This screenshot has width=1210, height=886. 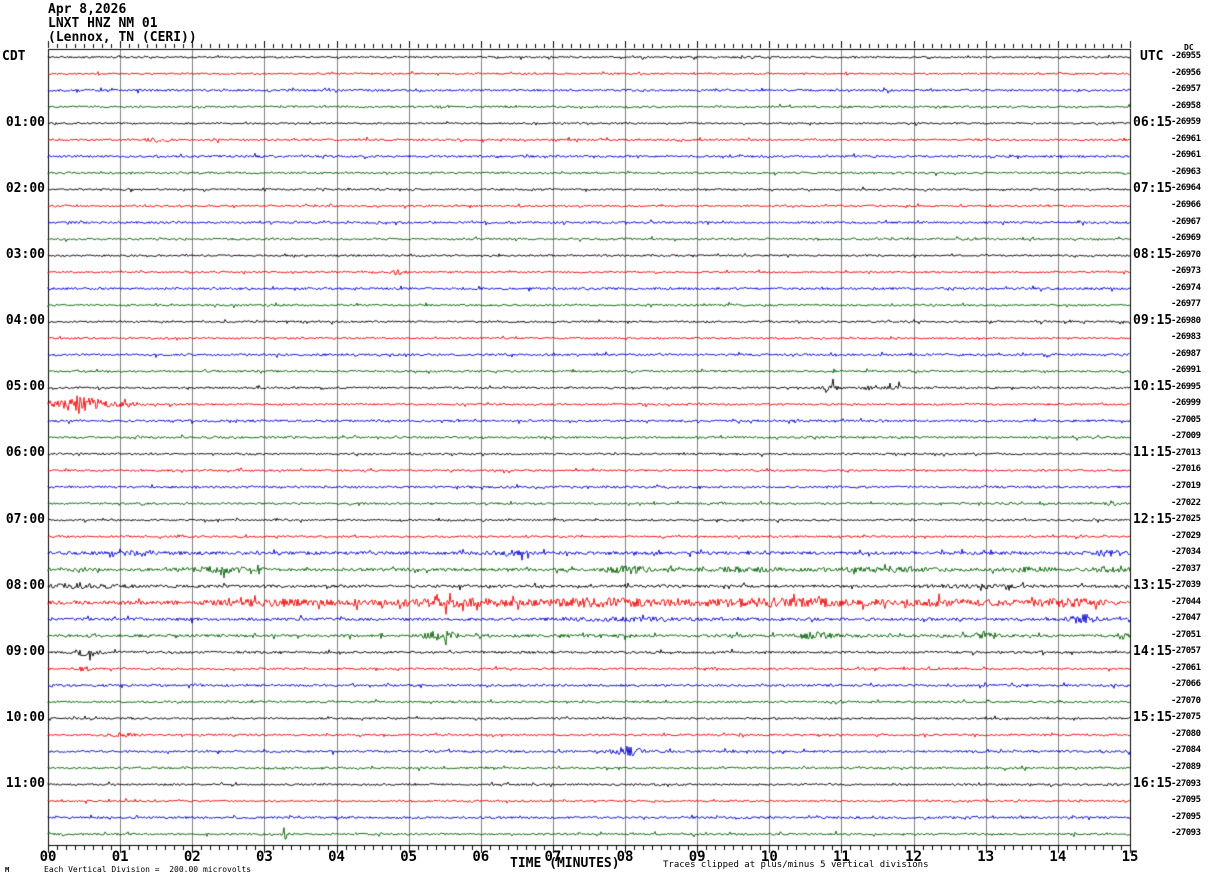 What do you see at coordinates (1153, 784) in the screenshot?
I see `utc-hour-label: 16:15` at bounding box center [1153, 784].